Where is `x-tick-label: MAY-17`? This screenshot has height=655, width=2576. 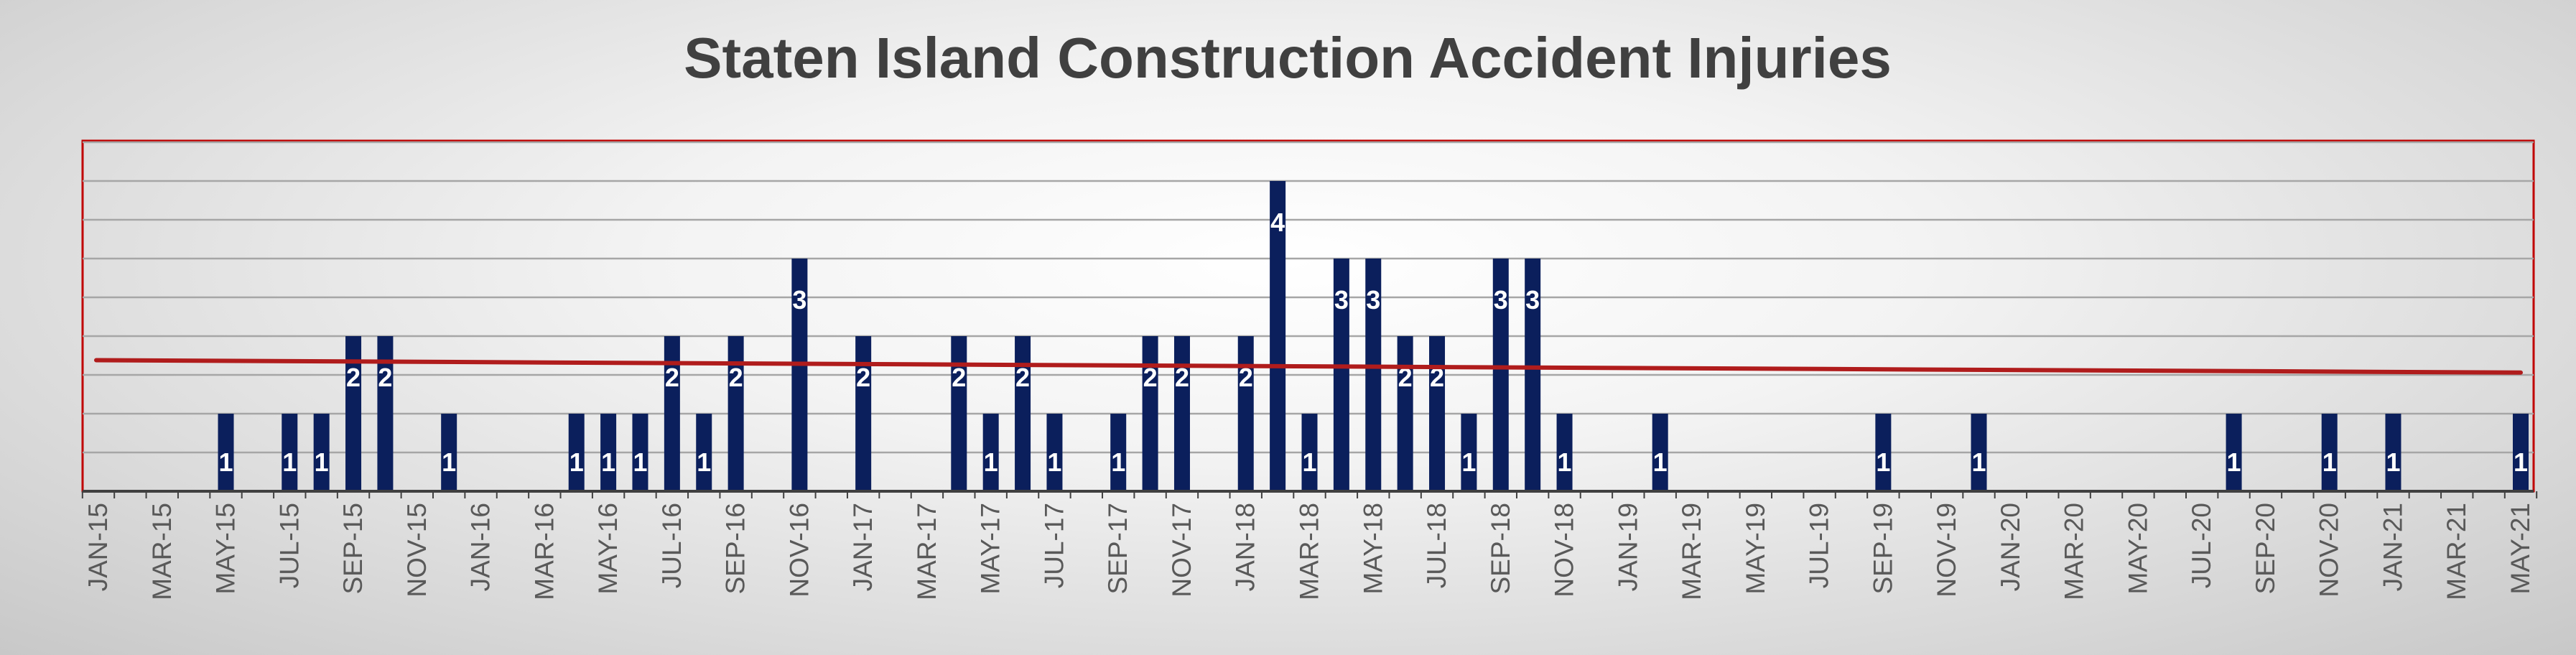 x-tick-label: MAY-17 is located at coordinates (990, 549).